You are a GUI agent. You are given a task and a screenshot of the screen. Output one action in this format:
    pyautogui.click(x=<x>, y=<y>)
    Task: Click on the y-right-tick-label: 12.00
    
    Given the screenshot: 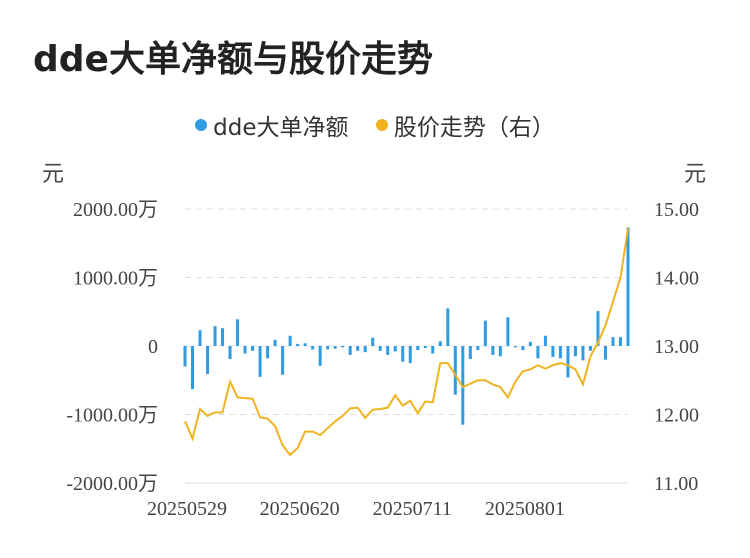 What is the action you would take?
    pyautogui.click(x=676, y=416)
    